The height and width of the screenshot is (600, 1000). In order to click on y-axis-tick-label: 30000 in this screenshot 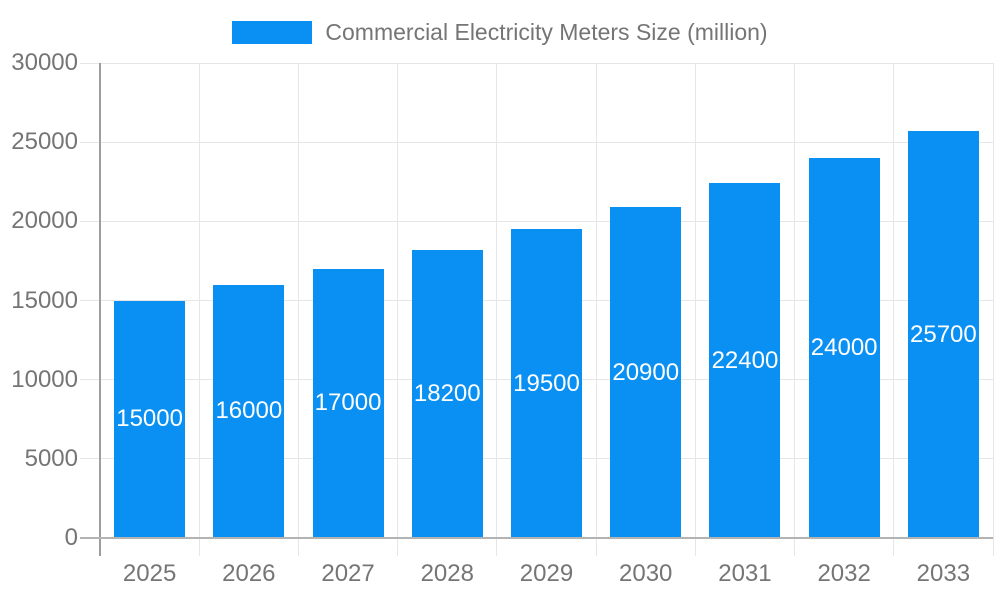, I will do `click(44, 62)`.